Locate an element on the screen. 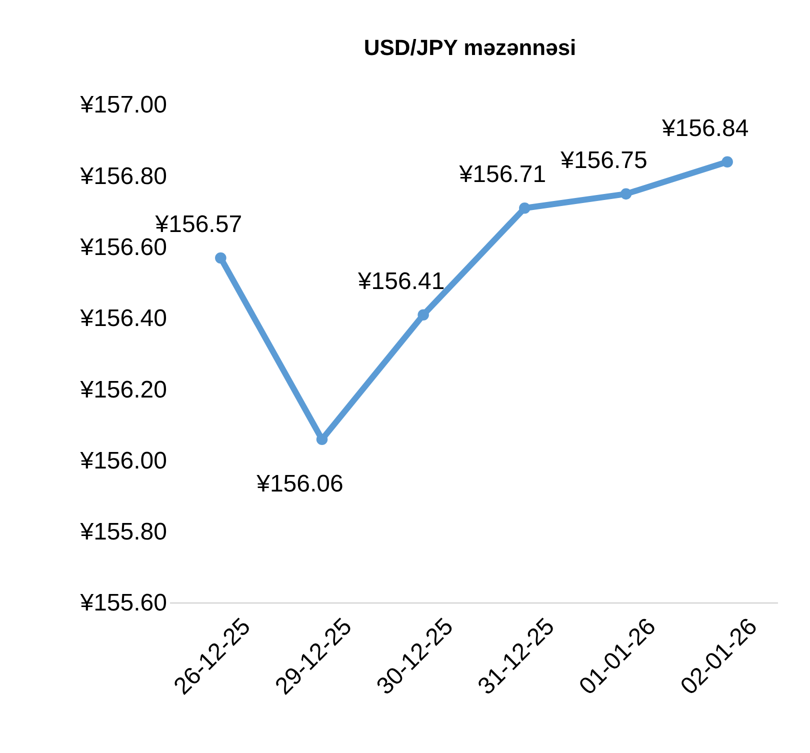 This screenshot has width=810, height=753. y-tick-label: ¥156.00 is located at coordinates (123, 460).